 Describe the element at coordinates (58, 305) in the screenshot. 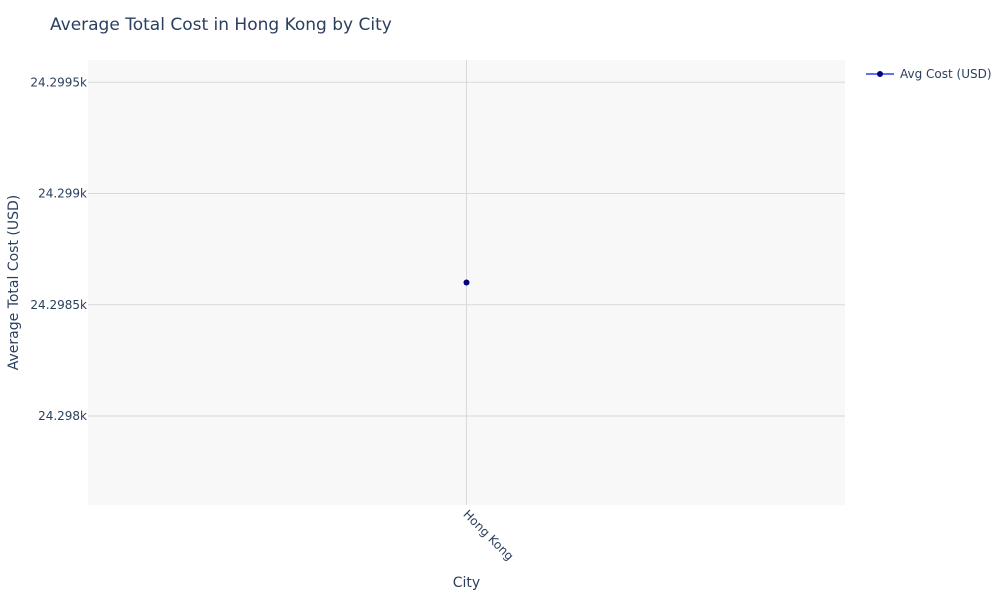

I see `y-tick-label: 24.2985k` at that location.